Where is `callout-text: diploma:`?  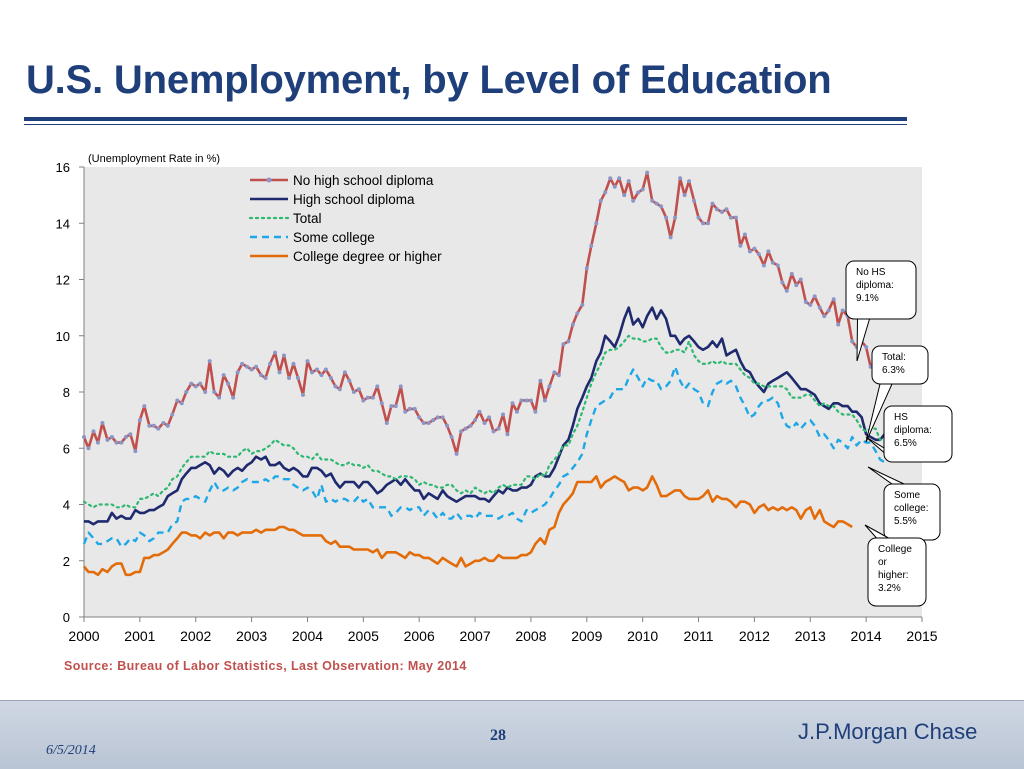 callout-text: diploma: is located at coordinates (913, 430).